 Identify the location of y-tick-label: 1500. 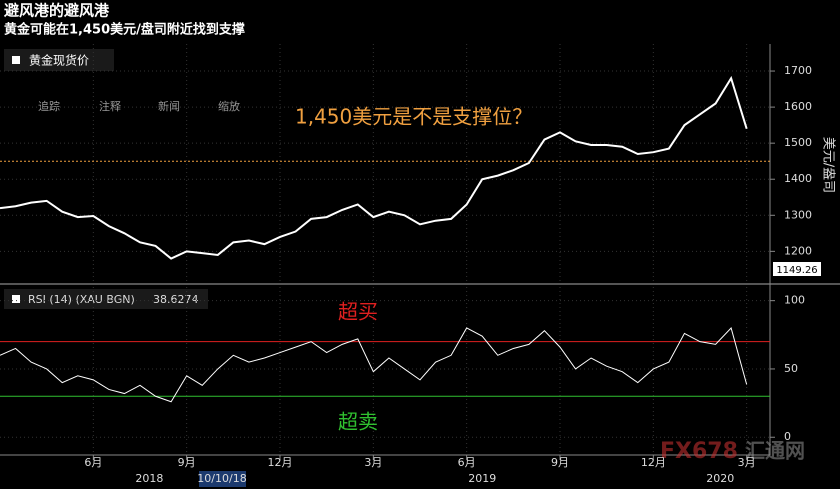
(798, 142).